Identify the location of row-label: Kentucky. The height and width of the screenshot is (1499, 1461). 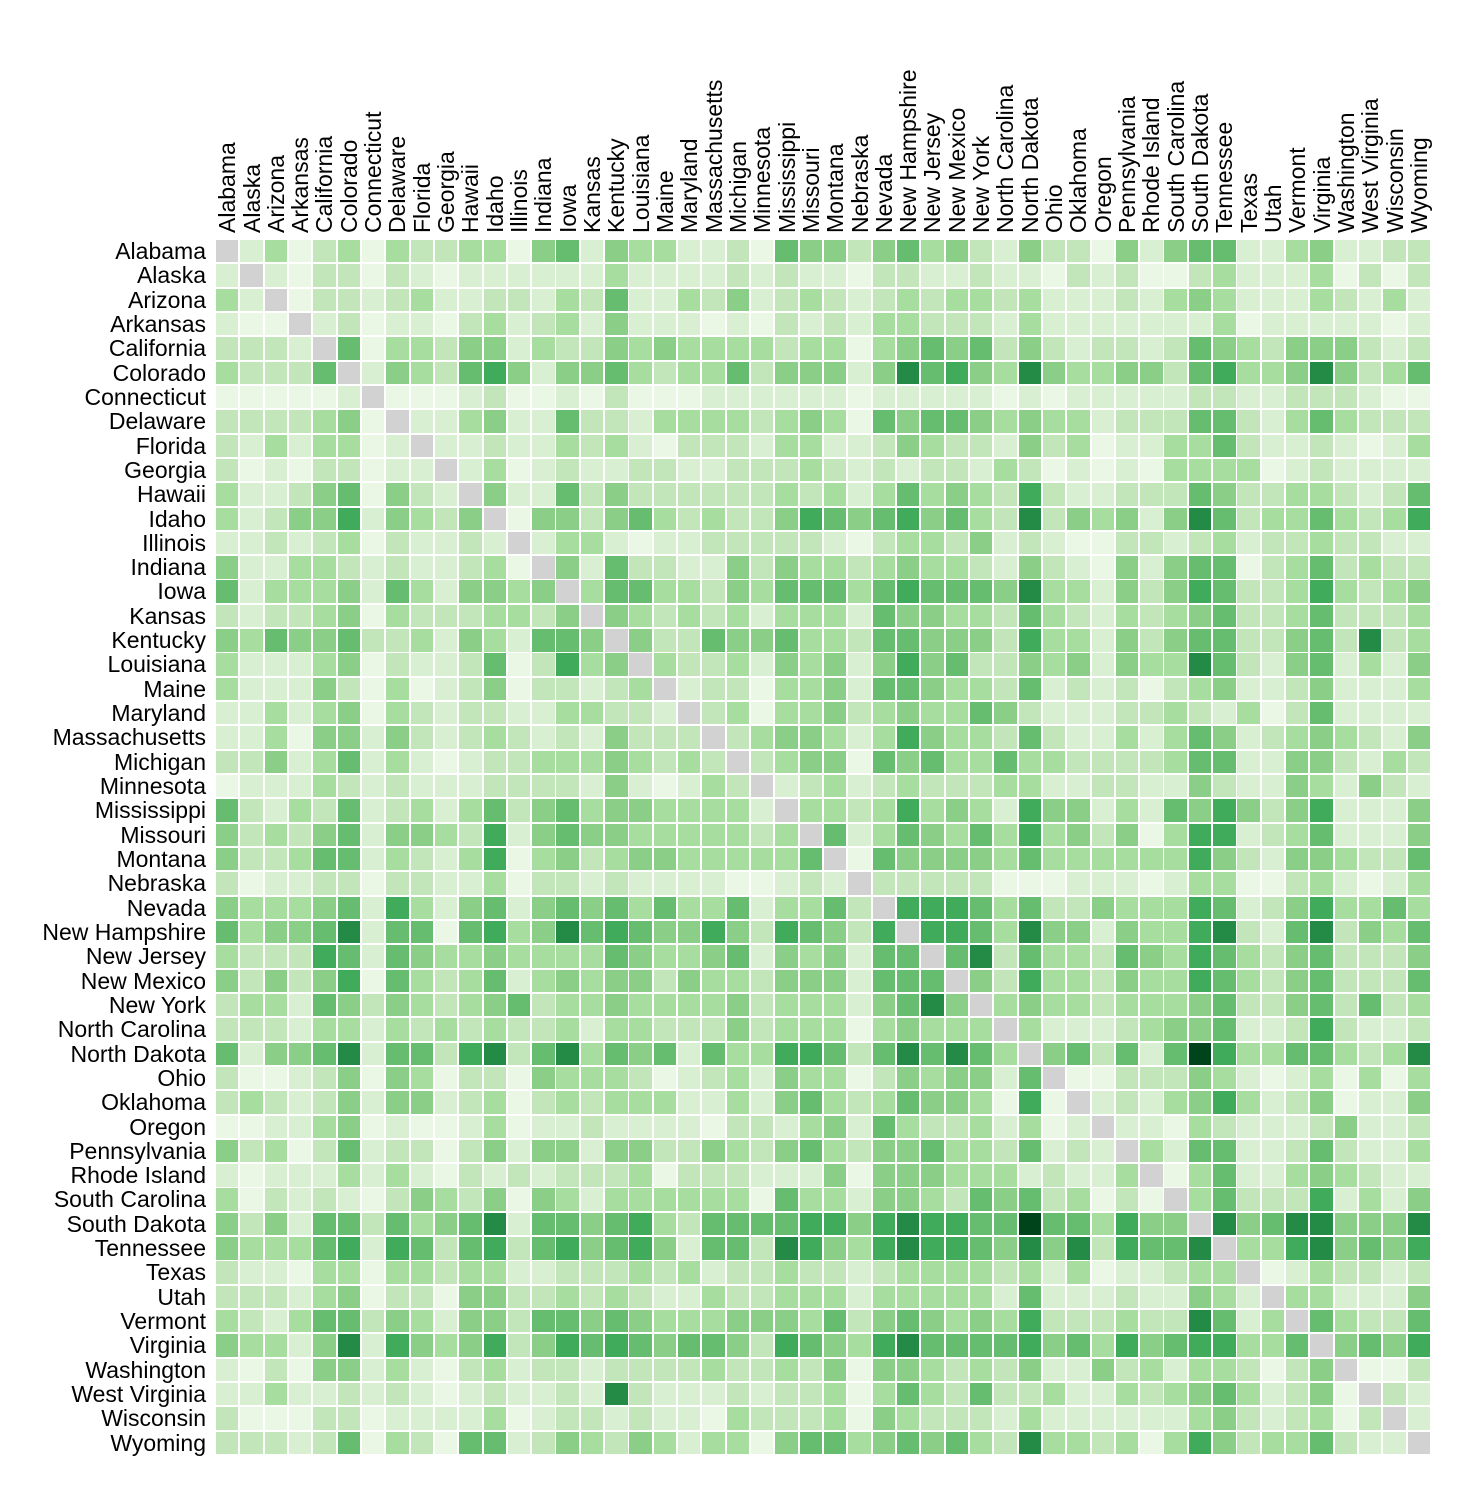
(158, 640).